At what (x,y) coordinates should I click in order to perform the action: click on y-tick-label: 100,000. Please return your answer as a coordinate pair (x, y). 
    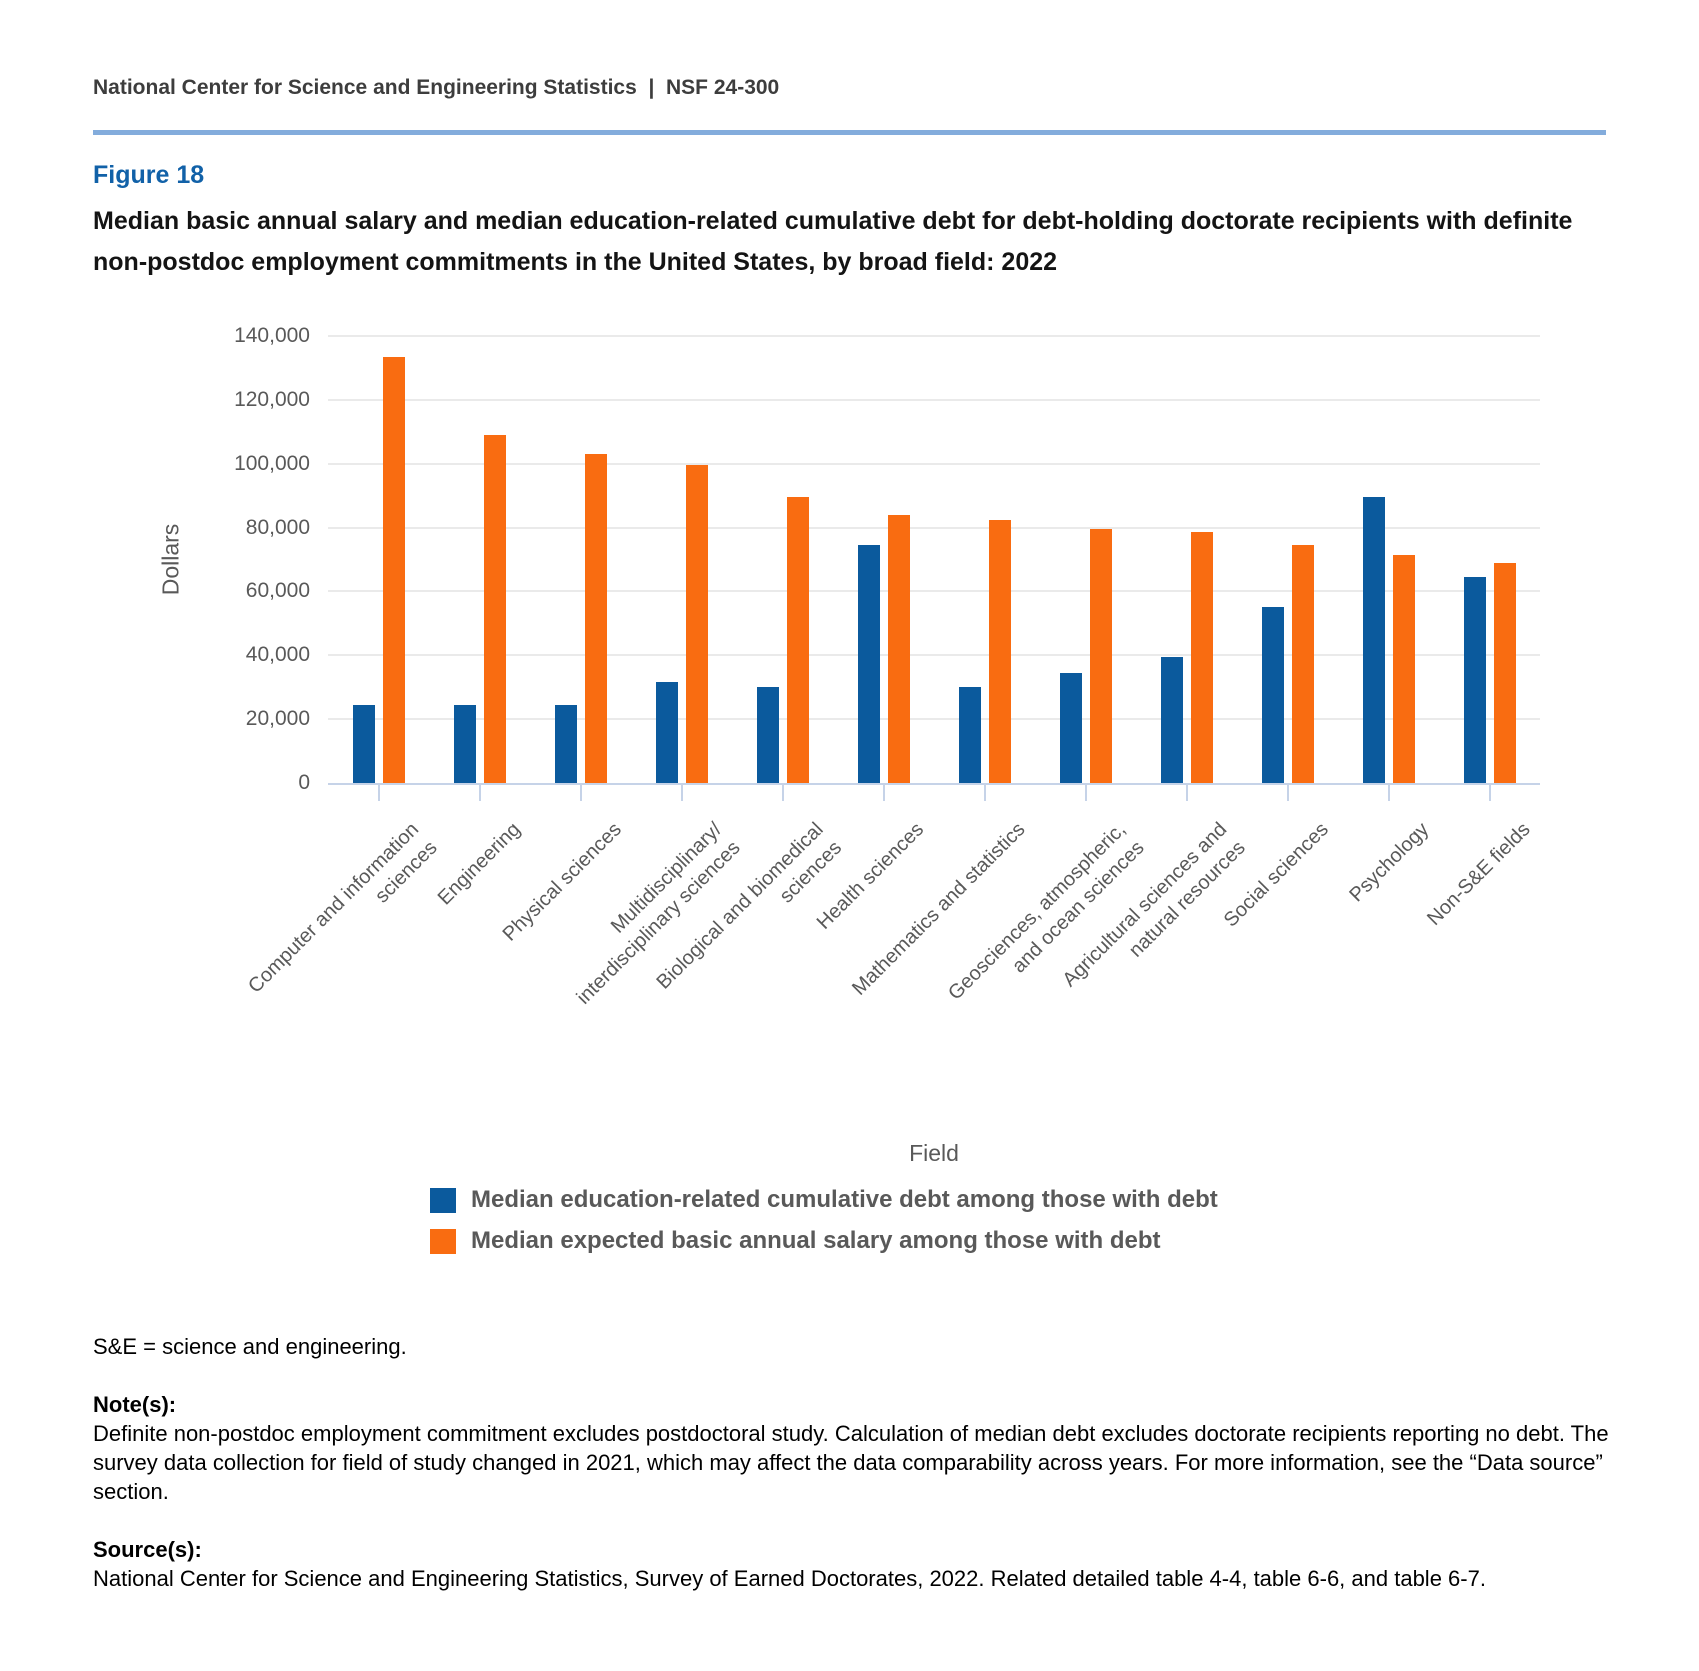
    Looking at the image, I should click on (272, 463).